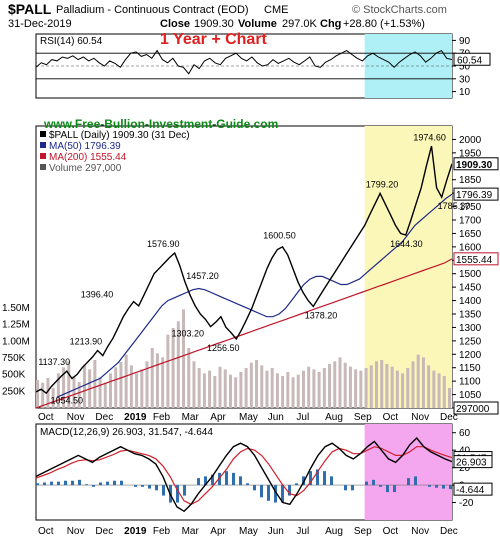 The height and width of the screenshot is (545, 500). What do you see at coordinates (470, 180) in the screenshot?
I see `price-tick: 1850` at bounding box center [470, 180].